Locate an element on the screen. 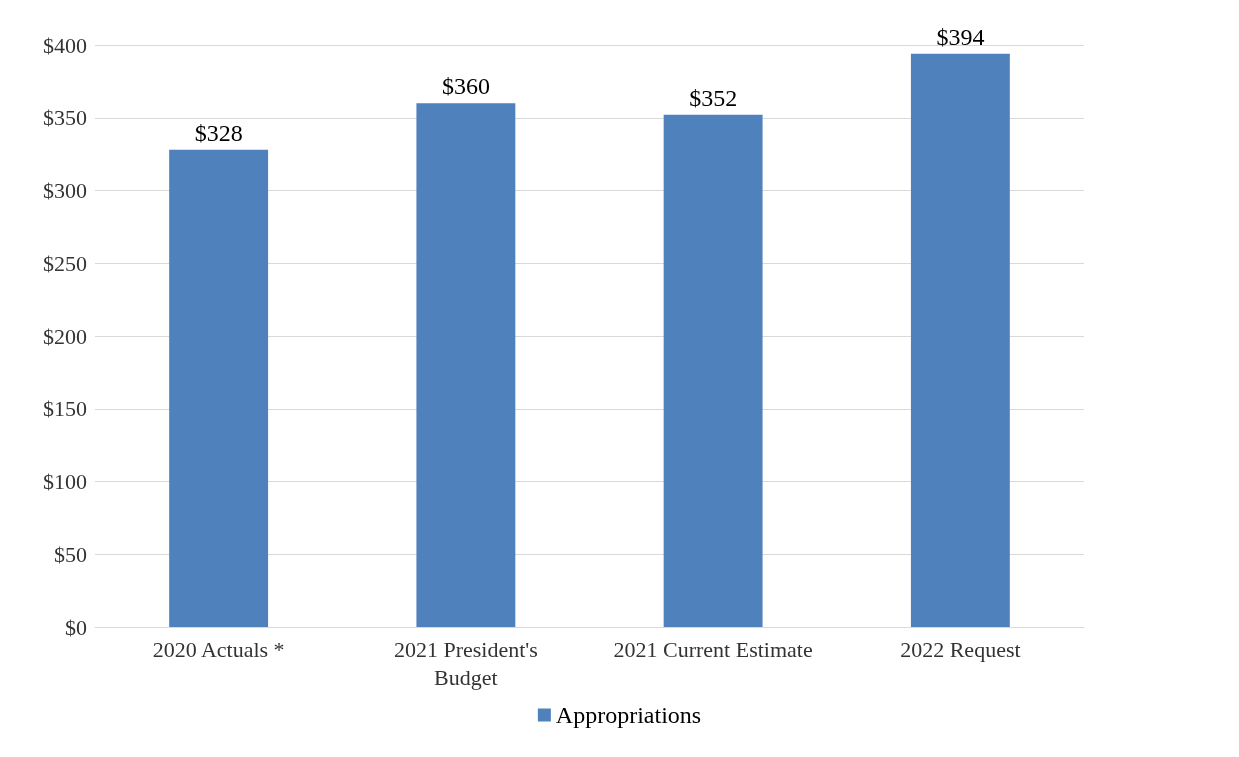 This screenshot has width=1239, height=757. y-tick-label: $100 is located at coordinates (65, 481).